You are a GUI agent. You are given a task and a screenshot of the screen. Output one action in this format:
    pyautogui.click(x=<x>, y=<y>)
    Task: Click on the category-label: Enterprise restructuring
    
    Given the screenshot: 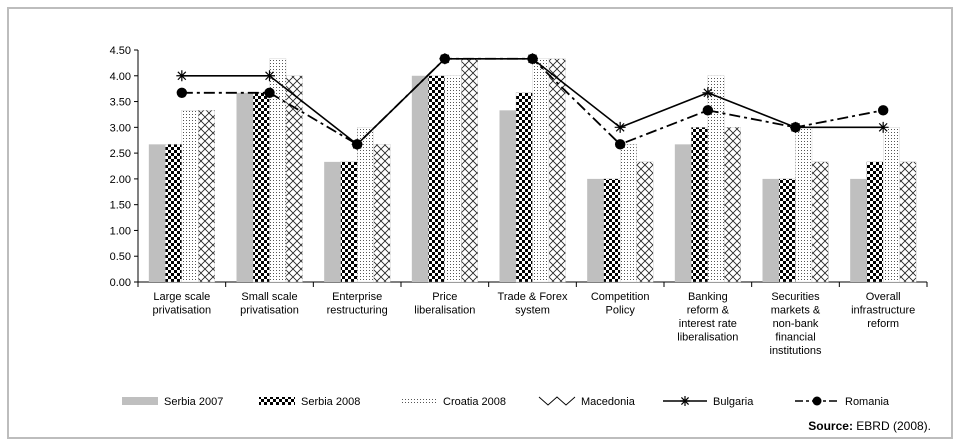 What is the action you would take?
    pyautogui.click(x=357, y=304)
    